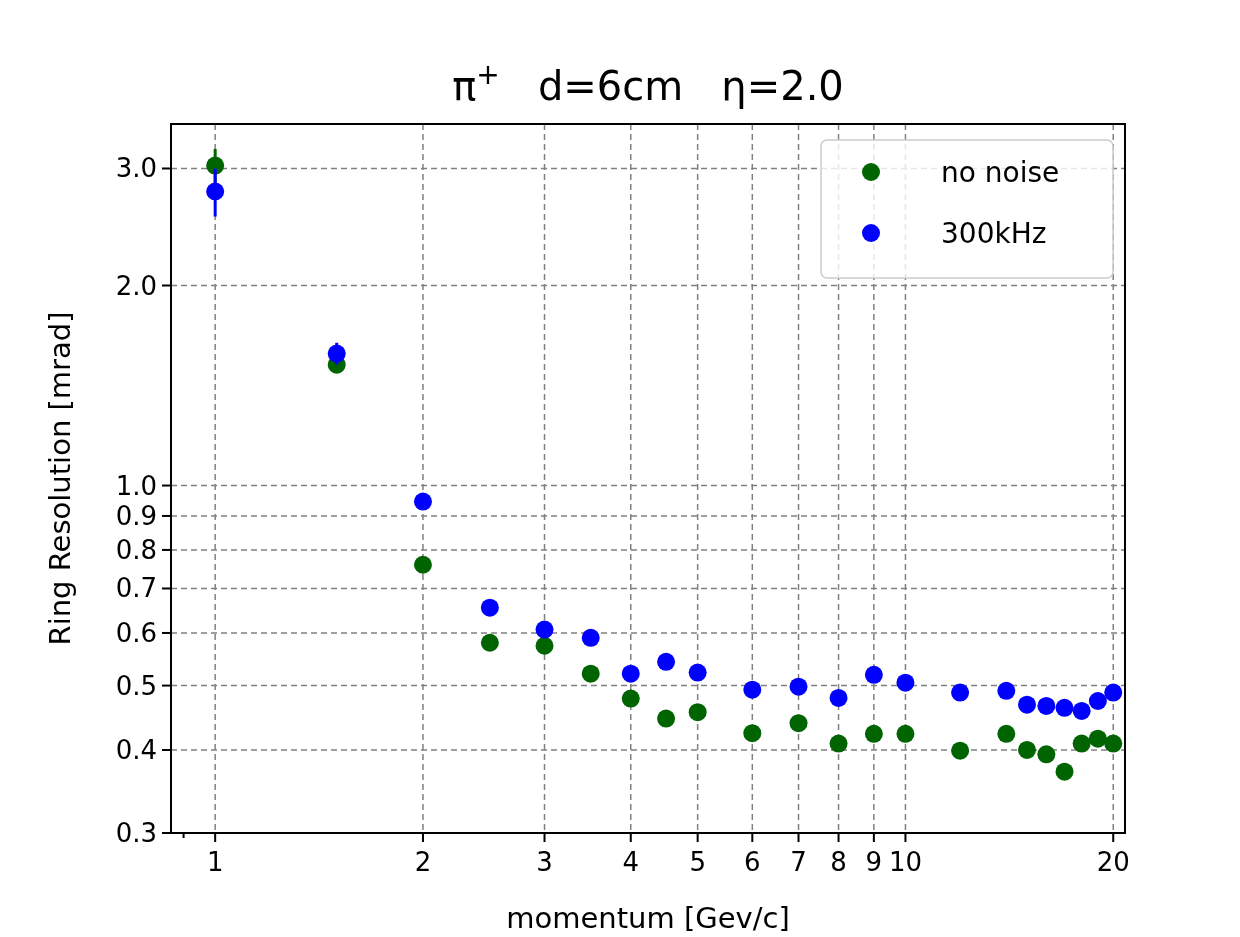 This screenshot has height=937, width=1240. Describe the element at coordinates (136, 685) in the screenshot. I see `y-tick-label: 0.5` at that location.